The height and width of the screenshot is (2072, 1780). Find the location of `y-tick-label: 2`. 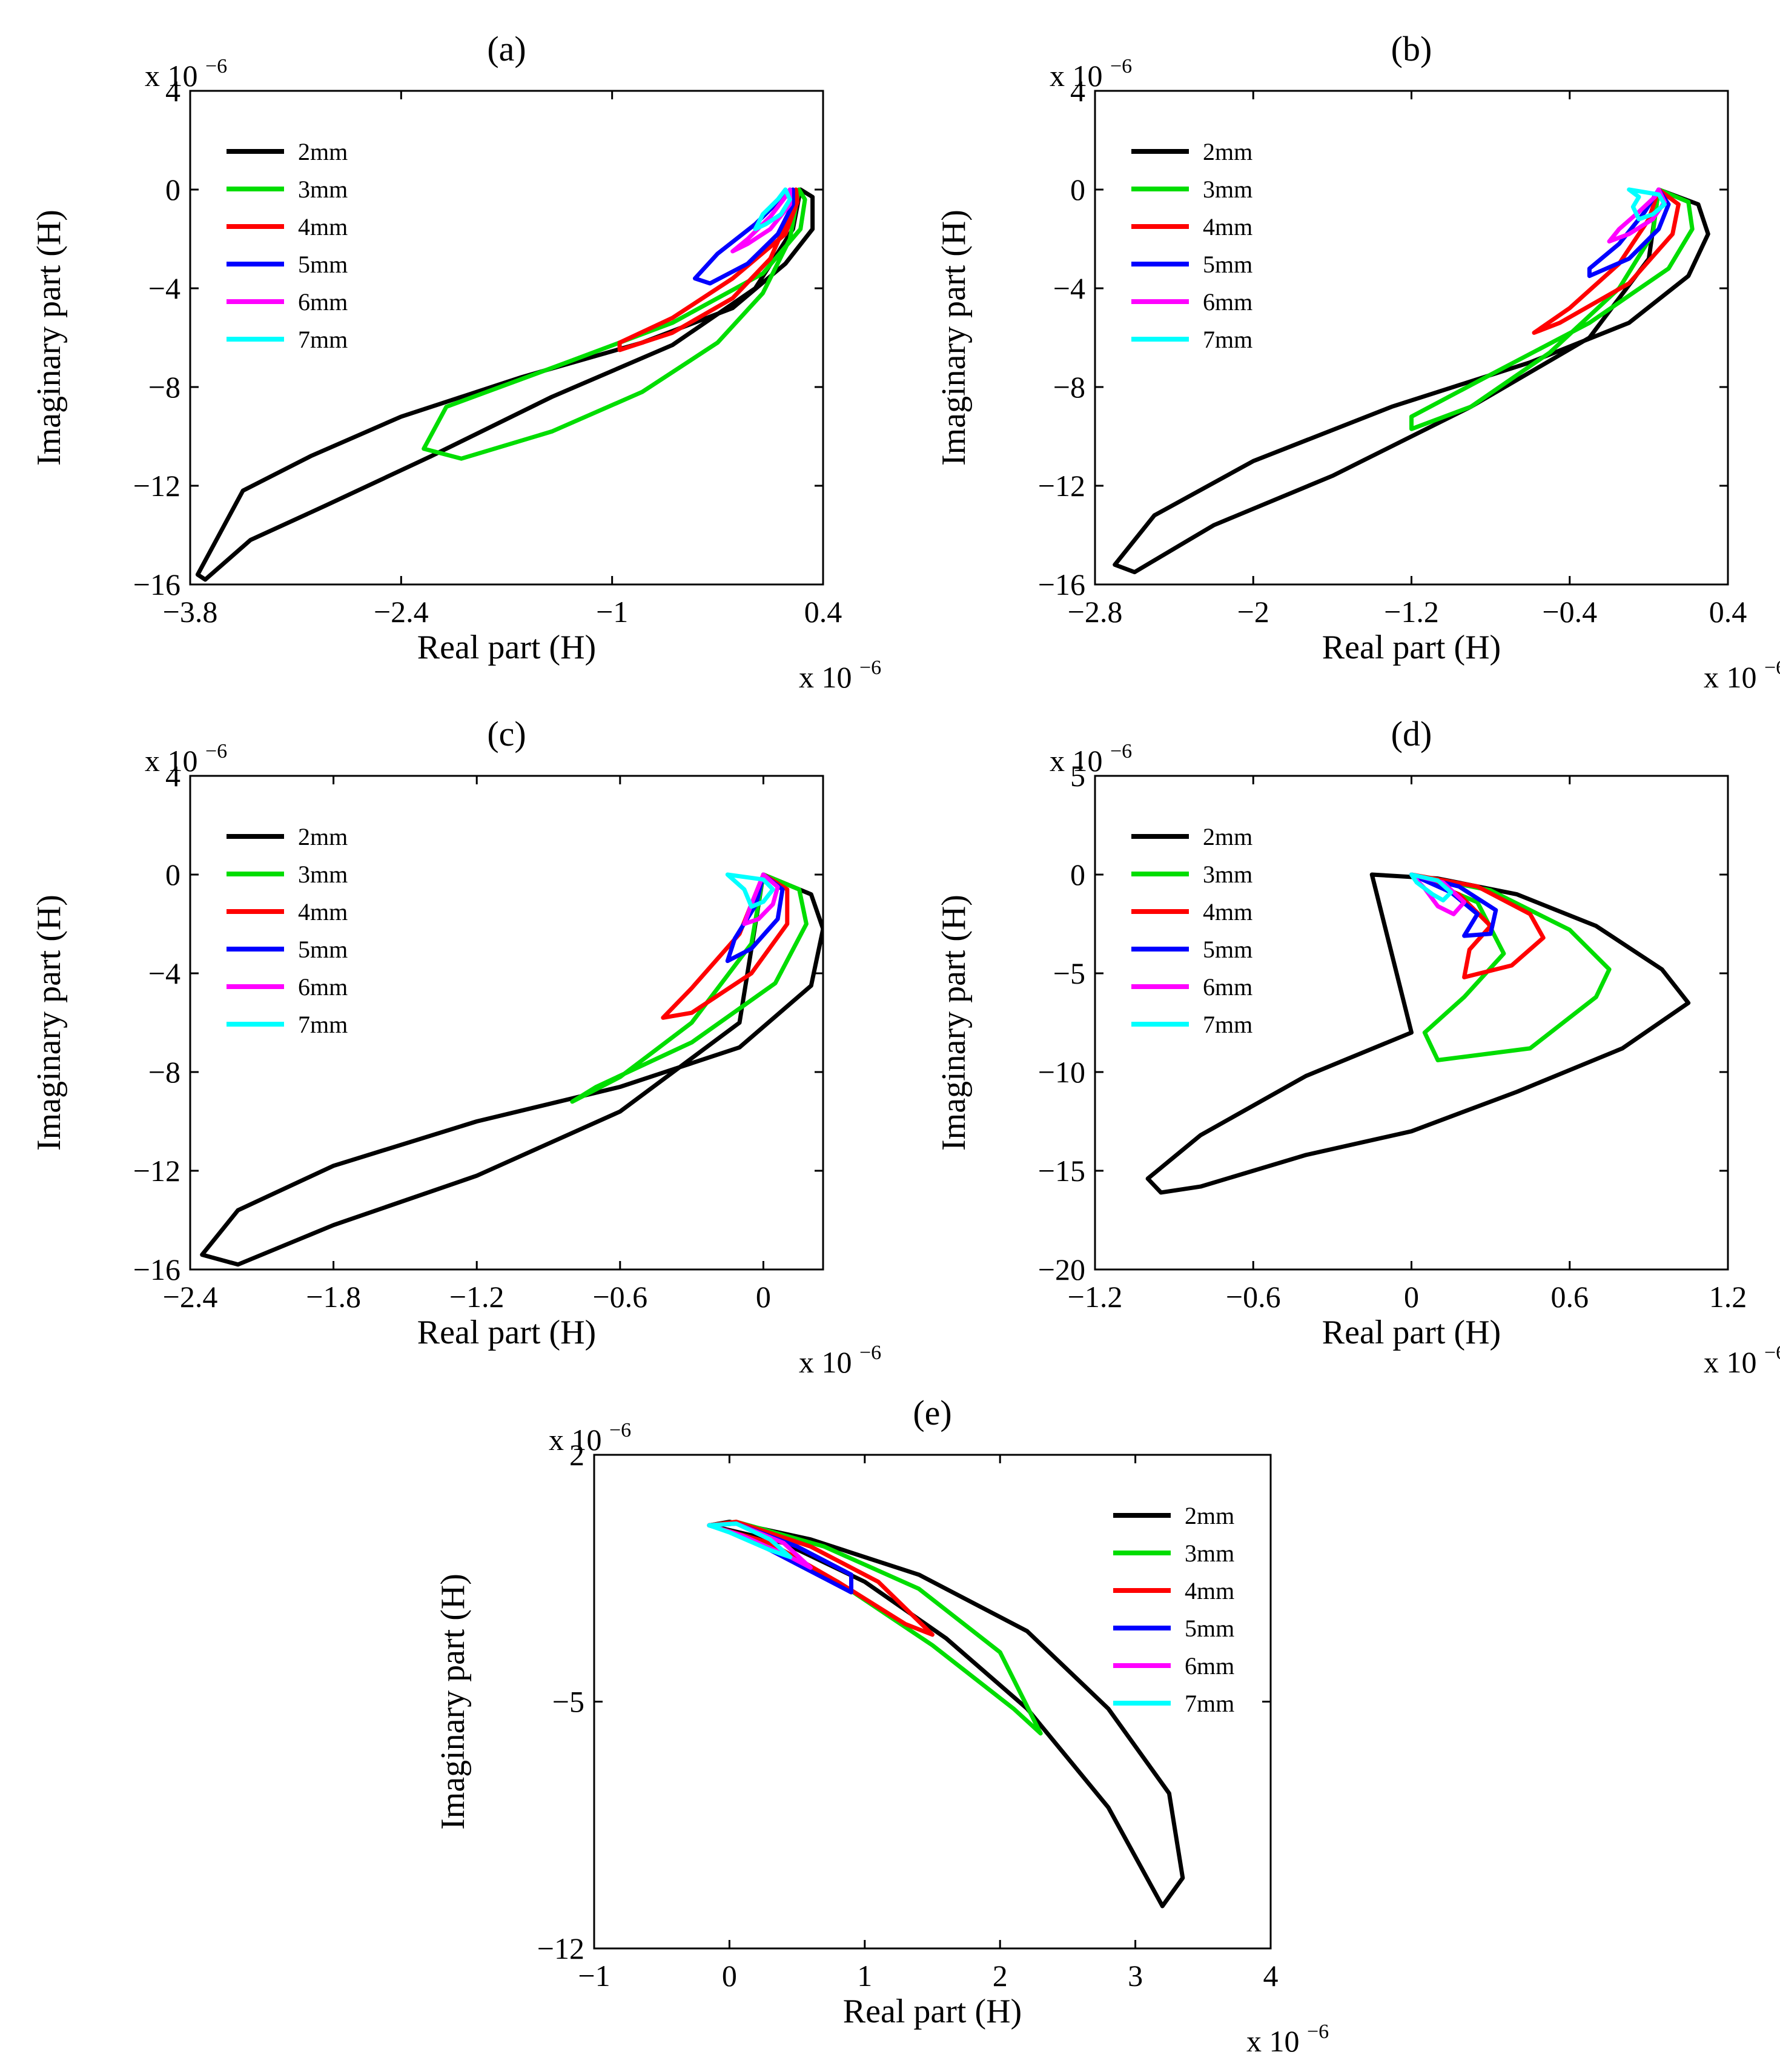

y-tick-label: 2 is located at coordinates (576, 1455).